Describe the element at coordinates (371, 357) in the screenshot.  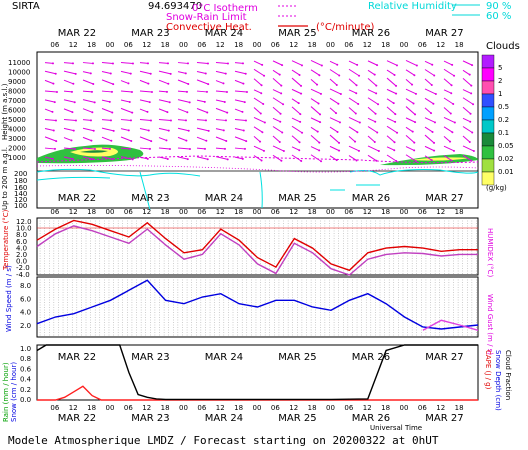
I see `rain-panel-date: MAR 26` at that location.